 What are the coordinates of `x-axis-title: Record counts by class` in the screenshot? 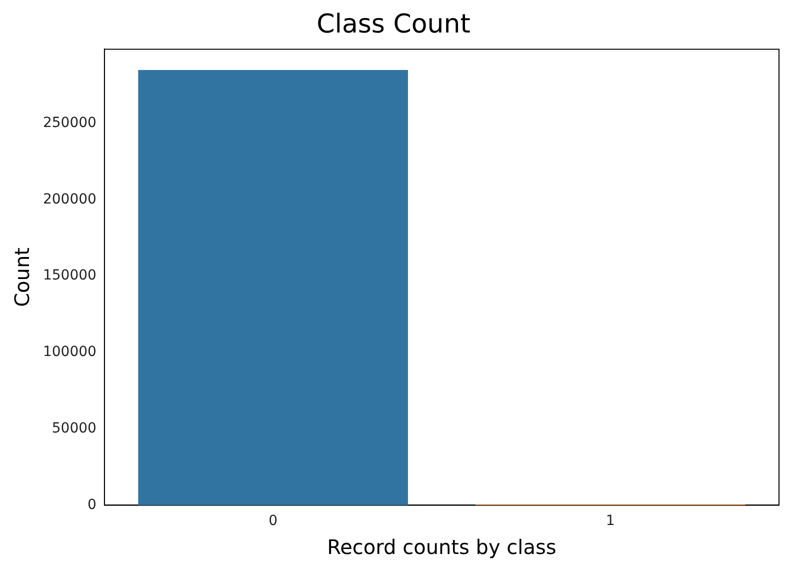 It's located at (441, 547).